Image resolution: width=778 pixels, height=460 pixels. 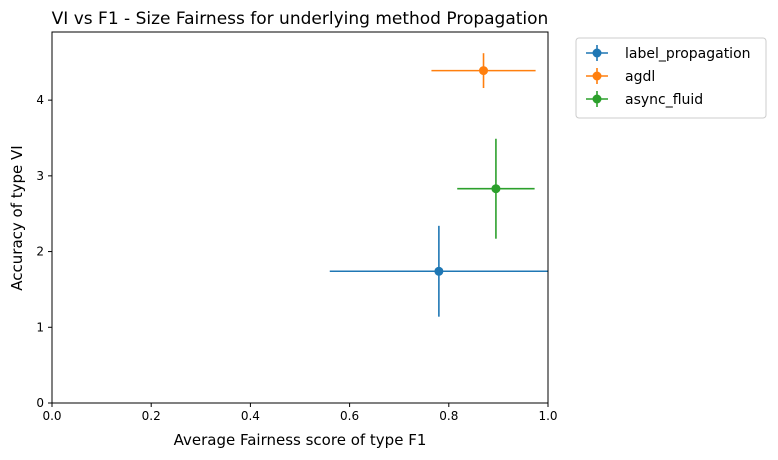 What do you see at coordinates (620, 76) in the screenshot?
I see `legend-item-agdl: agdl` at bounding box center [620, 76].